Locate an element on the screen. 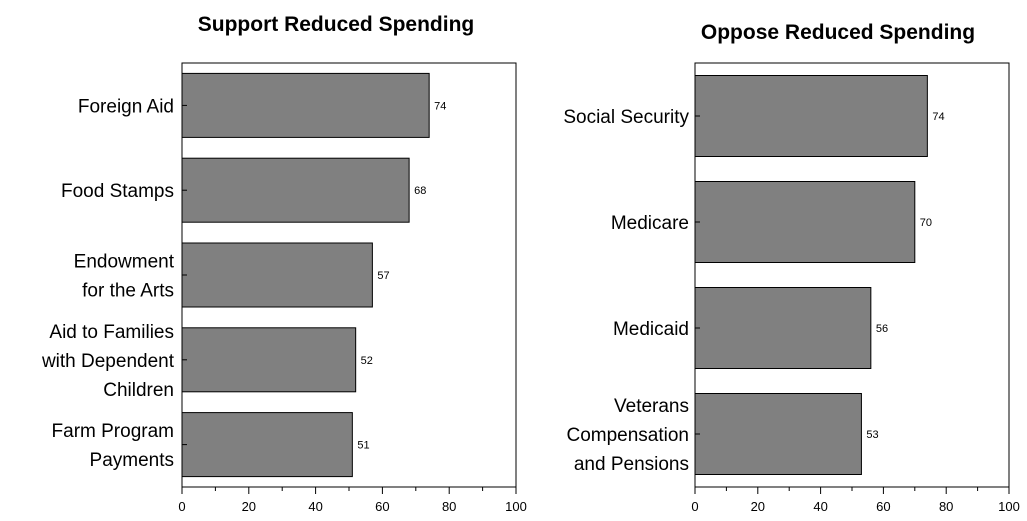  chart-title: Support Reduced Spending is located at coordinates (336, 24).